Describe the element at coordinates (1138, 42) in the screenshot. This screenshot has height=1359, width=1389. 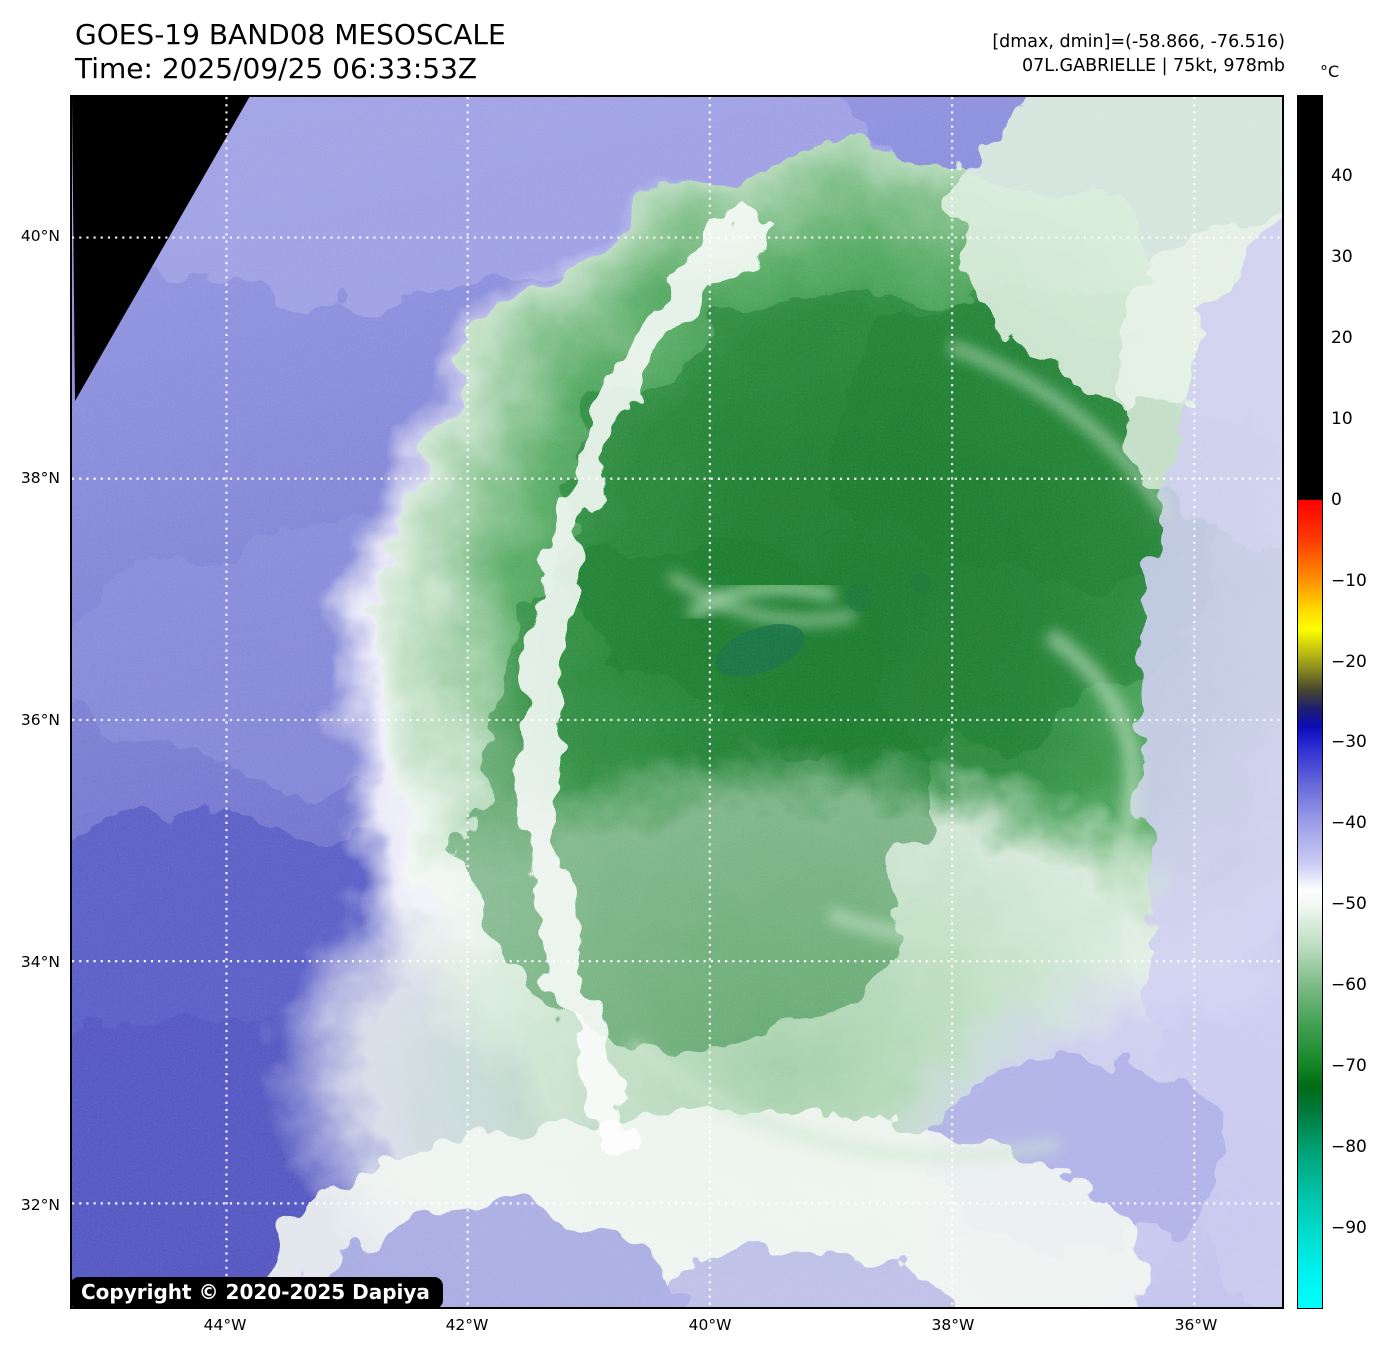
I see `dmax-dmin-readout: [dmax, dmin]=(-58.866, -76.516)` at that location.